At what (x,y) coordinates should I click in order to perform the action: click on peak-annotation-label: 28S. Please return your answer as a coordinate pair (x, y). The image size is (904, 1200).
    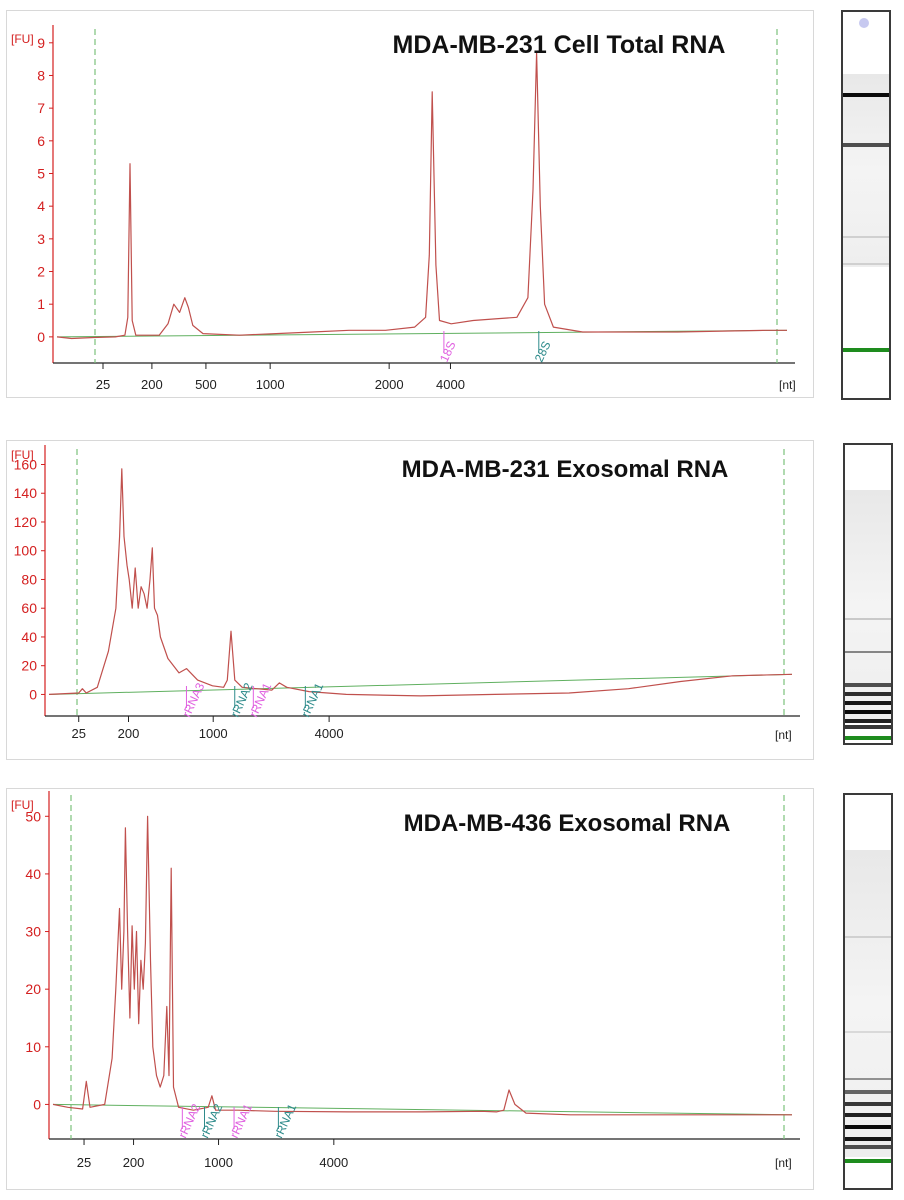
    Looking at the image, I should click on (543, 351).